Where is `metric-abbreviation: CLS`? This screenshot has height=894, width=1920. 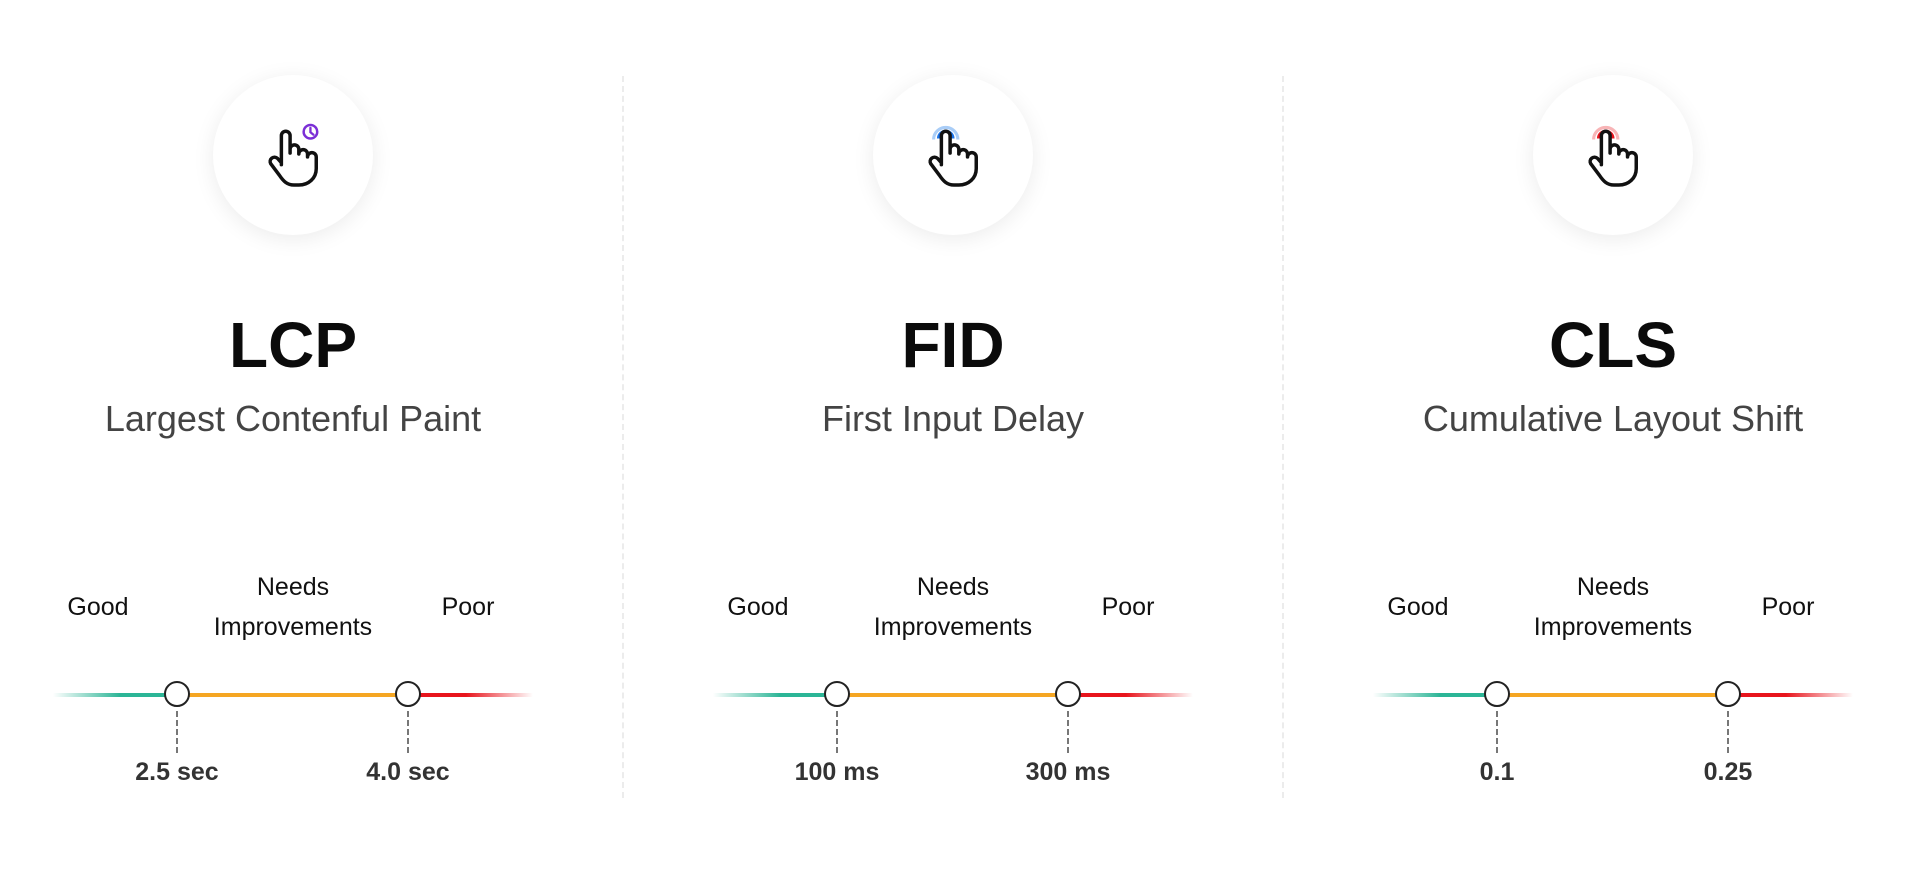 metric-abbreviation: CLS is located at coordinates (1613, 345).